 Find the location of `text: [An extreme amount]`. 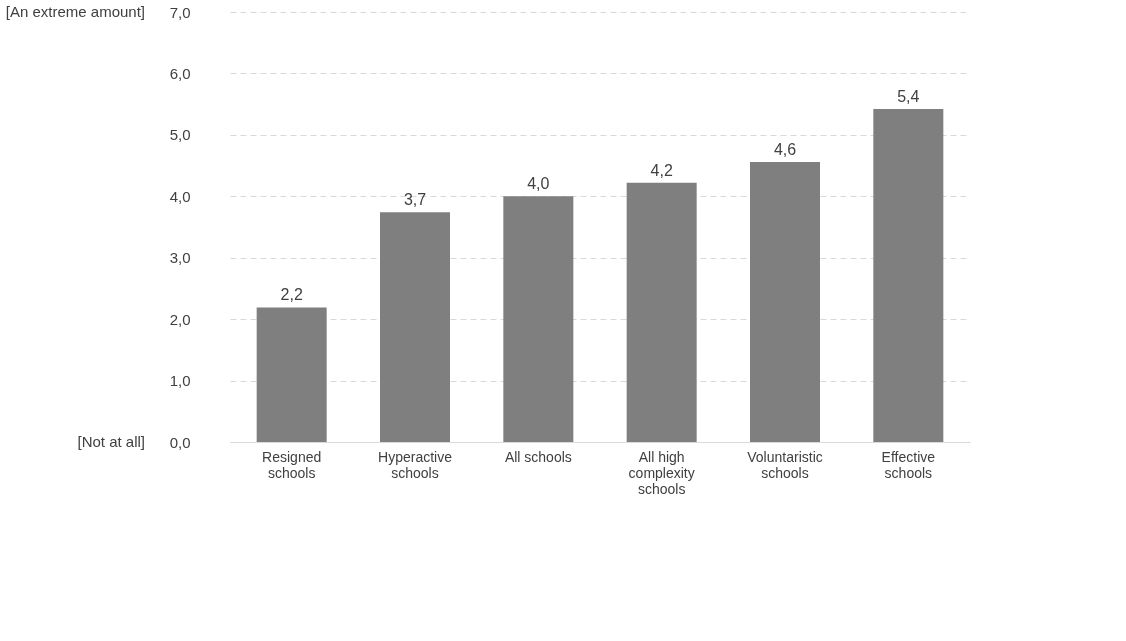

text: [An extreme amount] is located at coordinates (75, 11).